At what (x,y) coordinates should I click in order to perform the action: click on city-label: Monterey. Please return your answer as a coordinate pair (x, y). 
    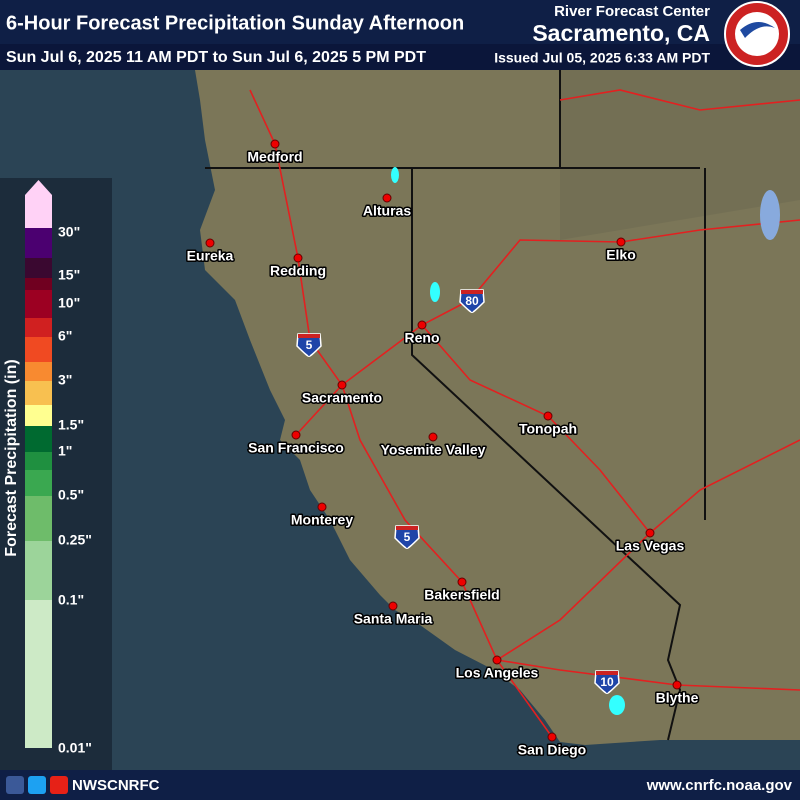
    Looking at the image, I should click on (322, 520).